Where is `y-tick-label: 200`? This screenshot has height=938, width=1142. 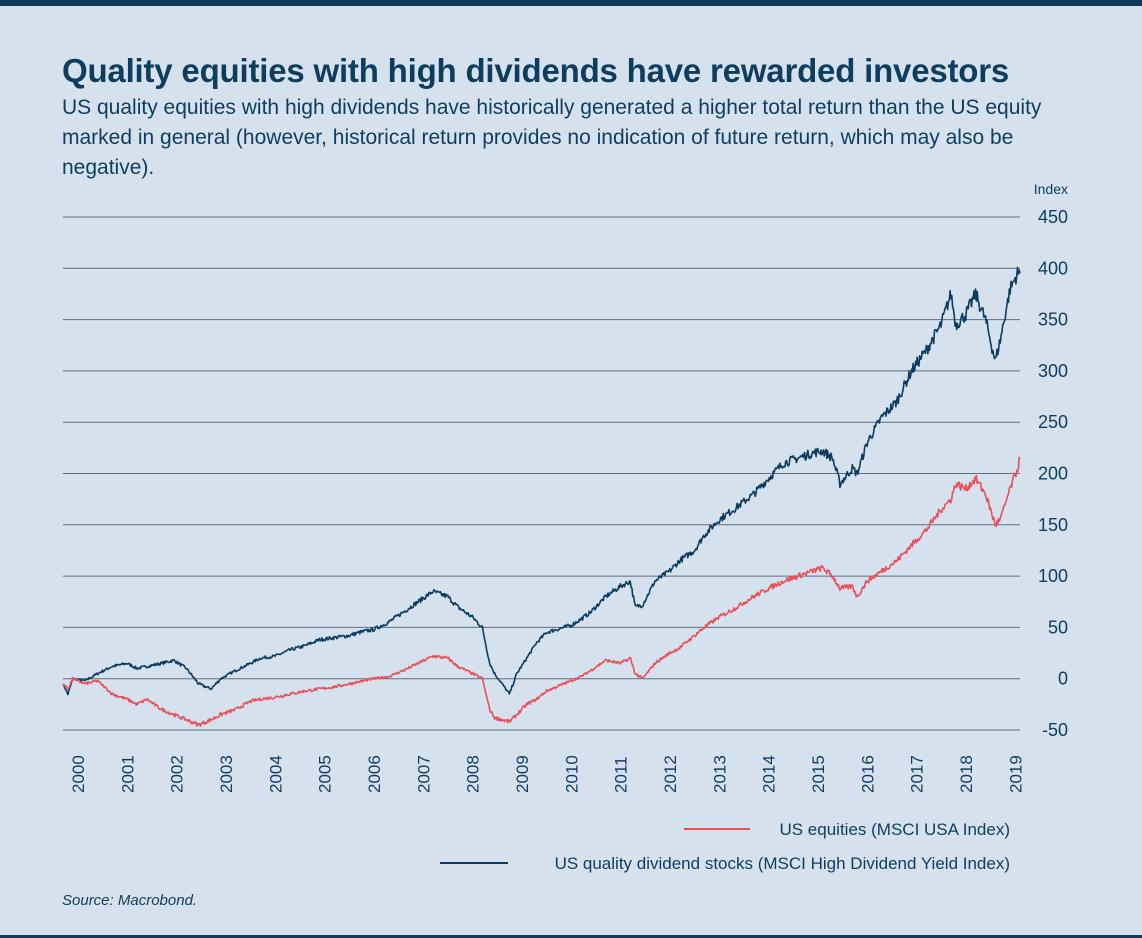 y-tick-label: 200 is located at coordinates (1053, 474).